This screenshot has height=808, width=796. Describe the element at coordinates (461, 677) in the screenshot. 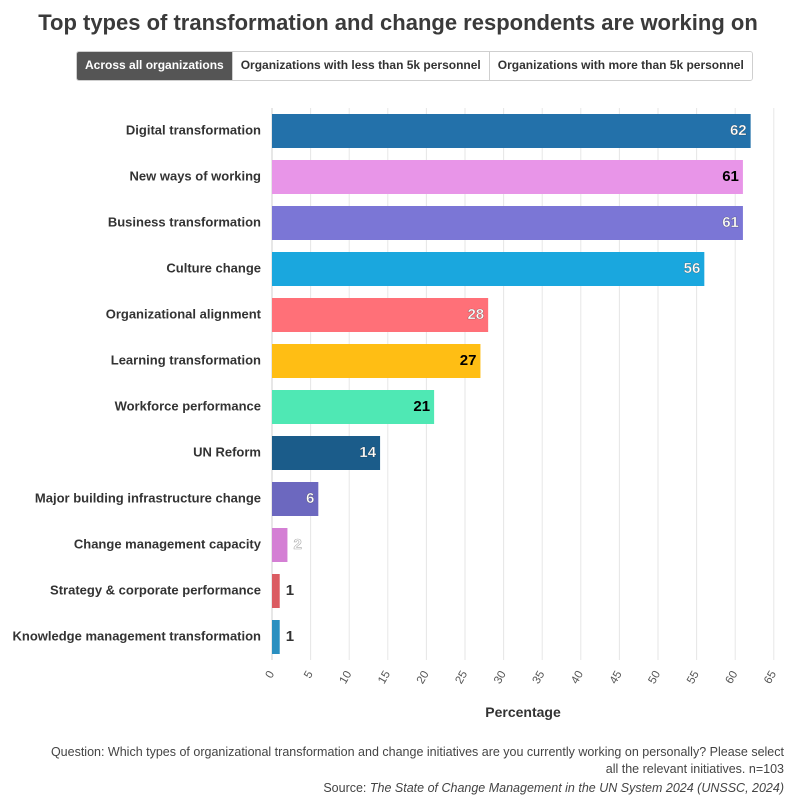

I see `x-tick-label: 25` at that location.